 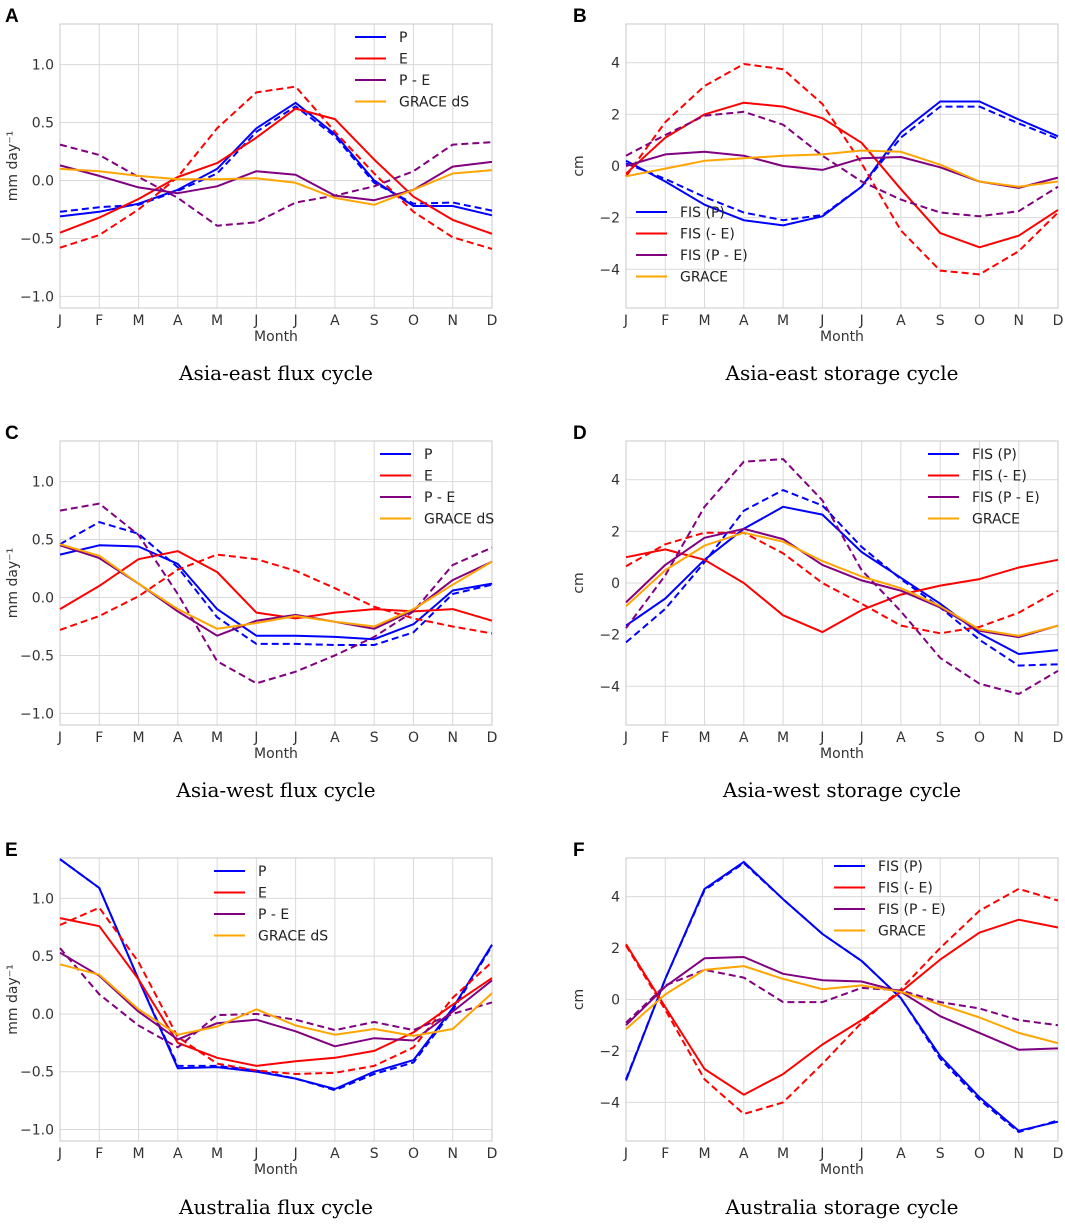 What do you see at coordinates (905, 889) in the screenshot?
I see `legend-entry: FIS (- E)` at bounding box center [905, 889].